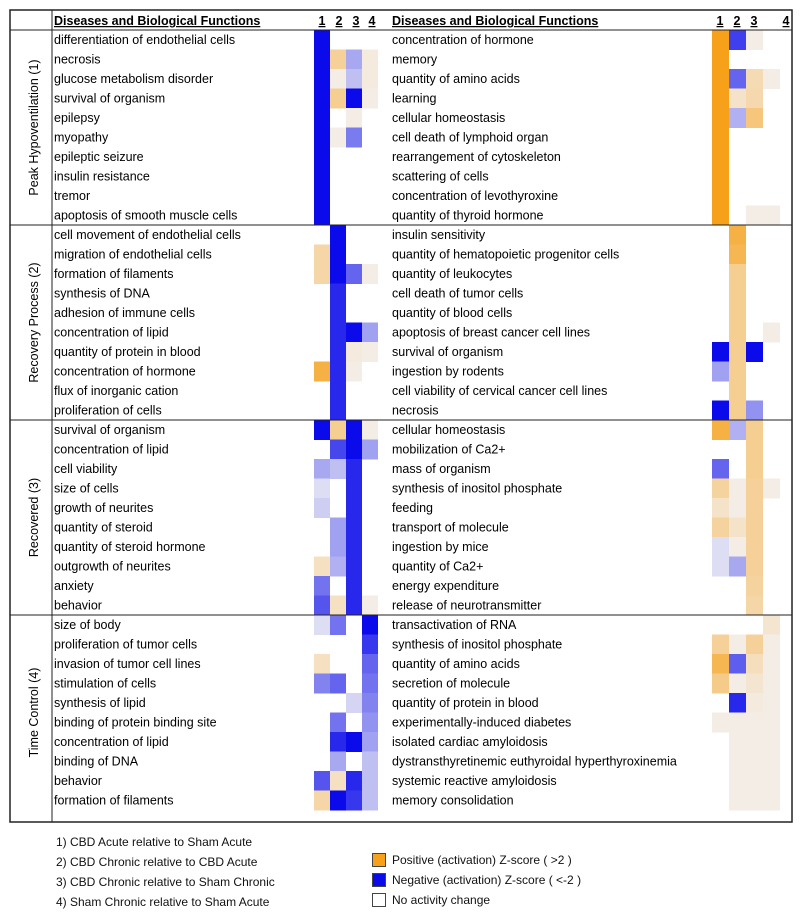  Describe the element at coordinates (114, 801) in the screenshot. I see `row-label: formation of filaments` at that location.